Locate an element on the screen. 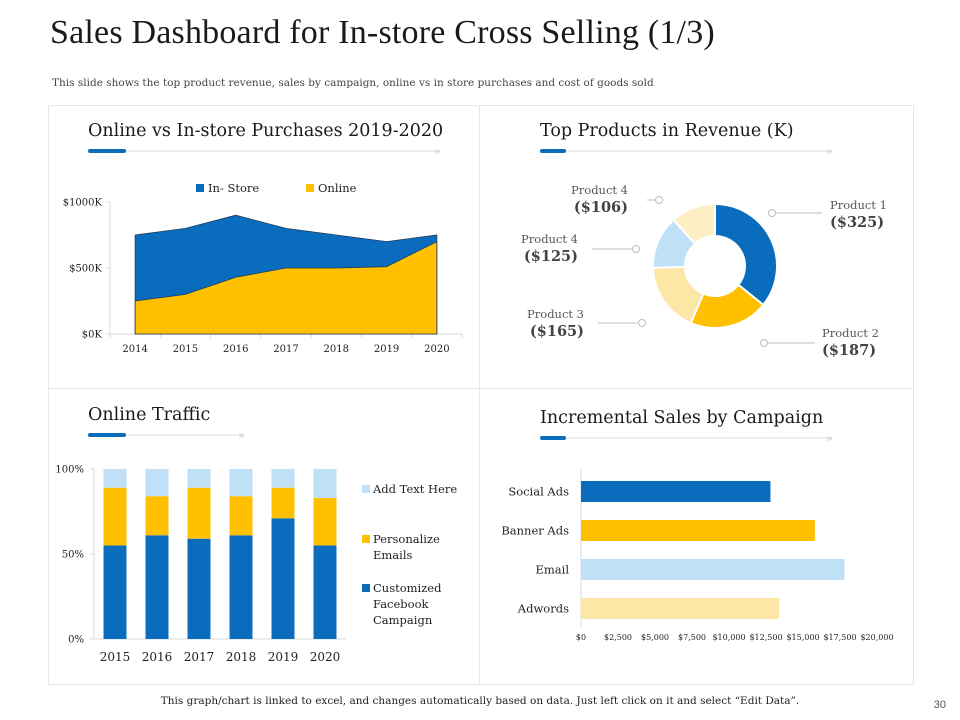 Image resolution: width=960 pixels, height=720 pixels. area-x-tick-label: 2014 is located at coordinates (134, 349).